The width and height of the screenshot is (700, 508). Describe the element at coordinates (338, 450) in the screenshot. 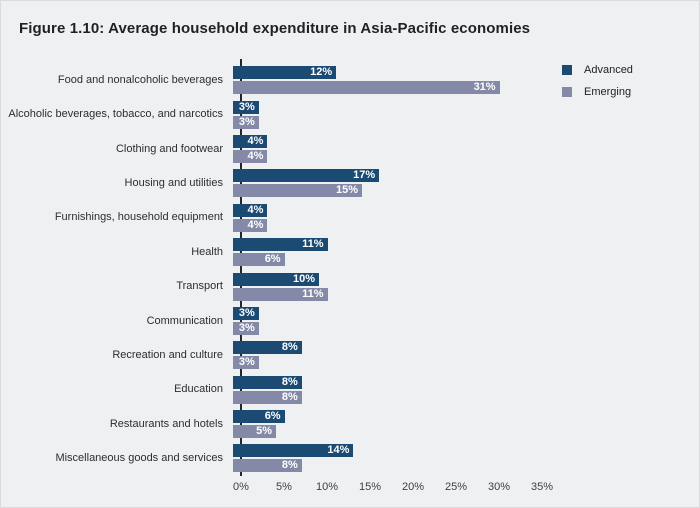

I see `bar-value-label: 14%` at that location.